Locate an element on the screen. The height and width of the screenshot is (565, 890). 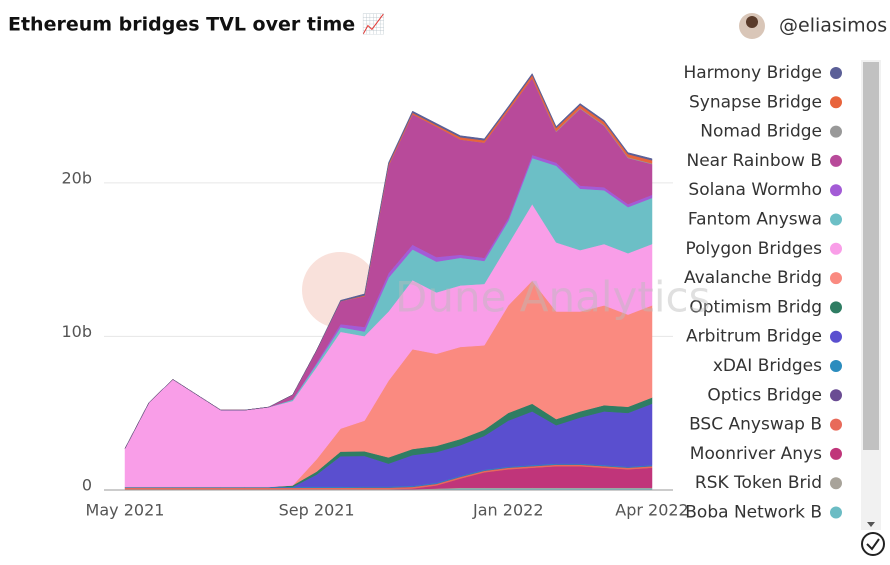
chart-title: Ethereum bridges TVL over time 📈 is located at coordinates (196, 24).